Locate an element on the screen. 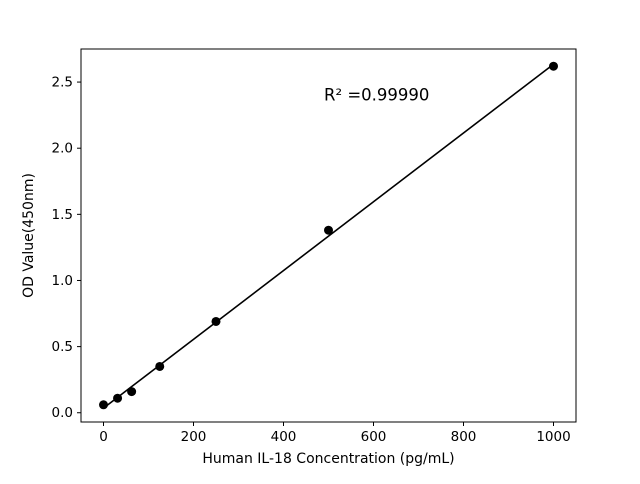 This screenshot has height=484, width=640. y-tick-label: 2.5 is located at coordinates (62, 83).